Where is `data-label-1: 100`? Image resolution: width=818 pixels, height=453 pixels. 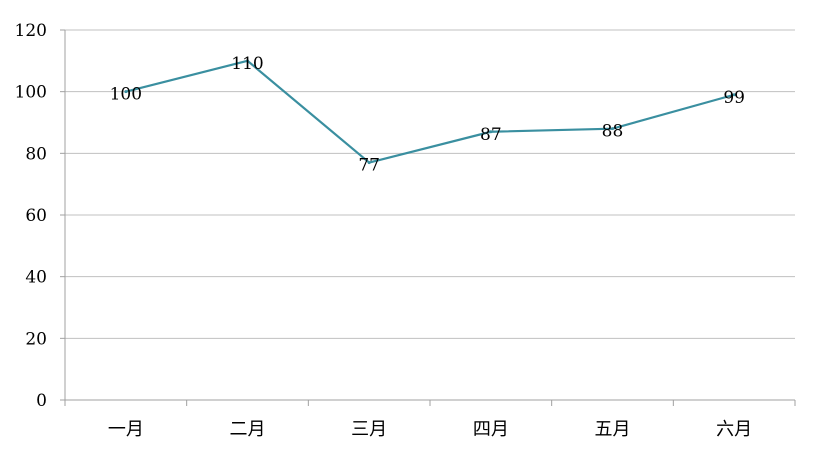
data-label-1: 100 is located at coordinates (126, 95).